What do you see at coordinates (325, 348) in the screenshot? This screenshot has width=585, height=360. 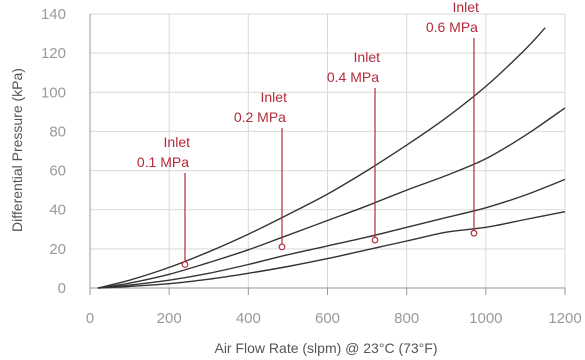 I see `x-axis-title: Air Flow Rate (slpm) @ 23°C (73°F)` at bounding box center [325, 348].